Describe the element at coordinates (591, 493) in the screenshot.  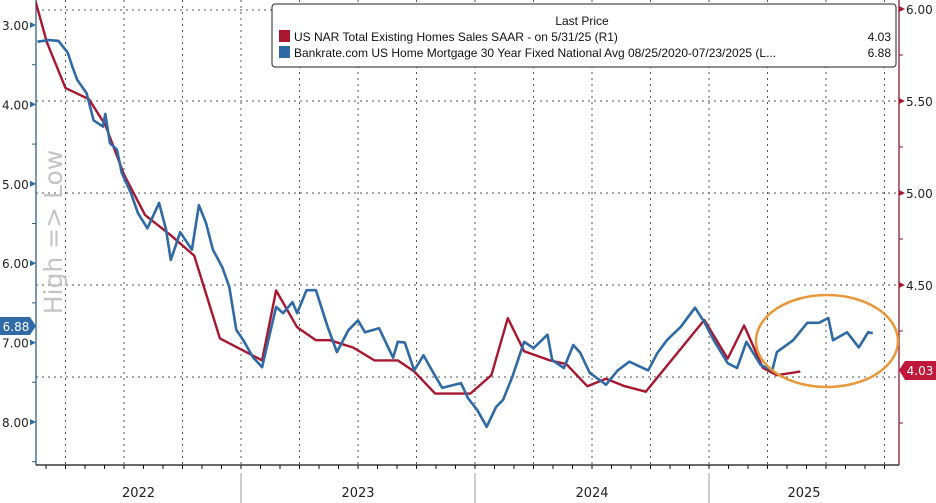
I see `x-year-label: 2024` at that location.